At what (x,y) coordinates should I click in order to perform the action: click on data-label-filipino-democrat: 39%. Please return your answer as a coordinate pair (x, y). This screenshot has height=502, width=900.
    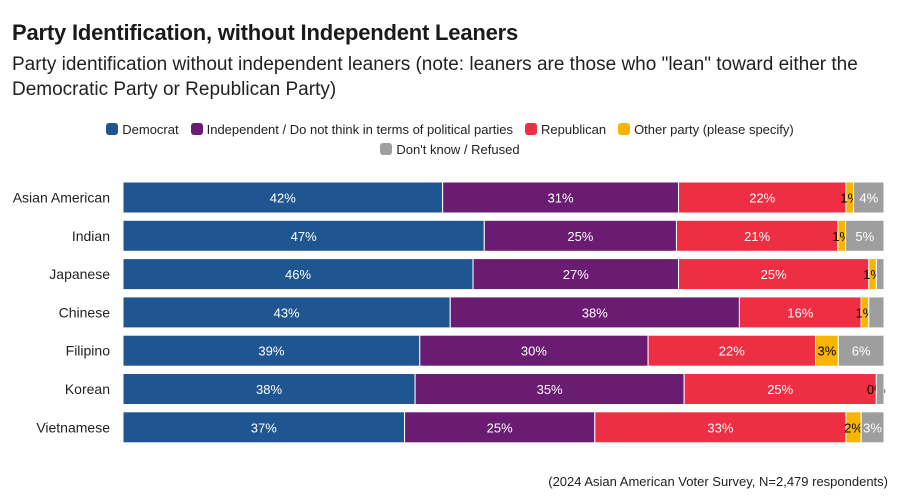
    Looking at the image, I should click on (271, 351).